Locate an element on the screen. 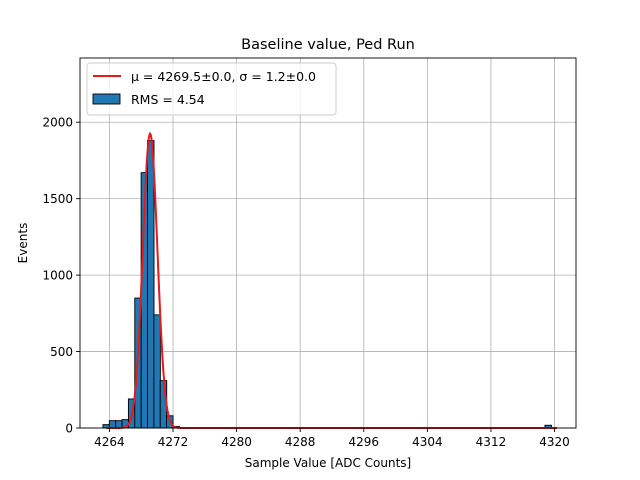 The width and height of the screenshot is (640, 480). legend-hist-label: RMS = 4.54 is located at coordinates (168, 99).